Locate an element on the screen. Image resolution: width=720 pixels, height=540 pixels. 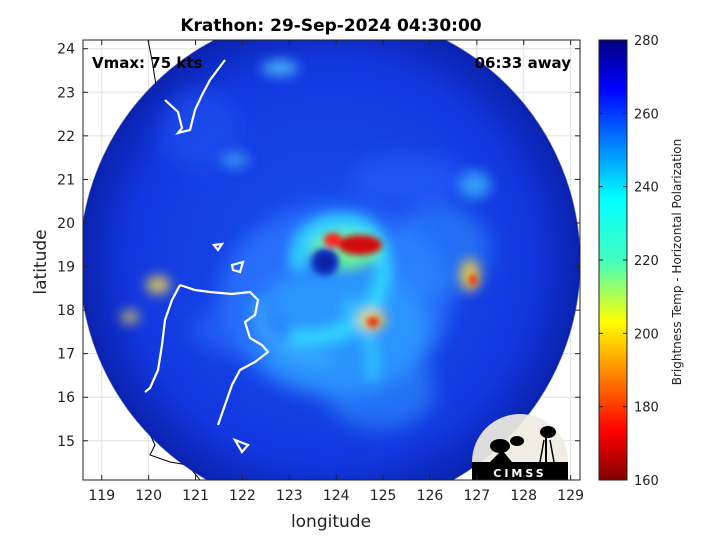
colorbar-ticks: 160 180 200 220 240 260 280 is located at coordinates (629, 261).